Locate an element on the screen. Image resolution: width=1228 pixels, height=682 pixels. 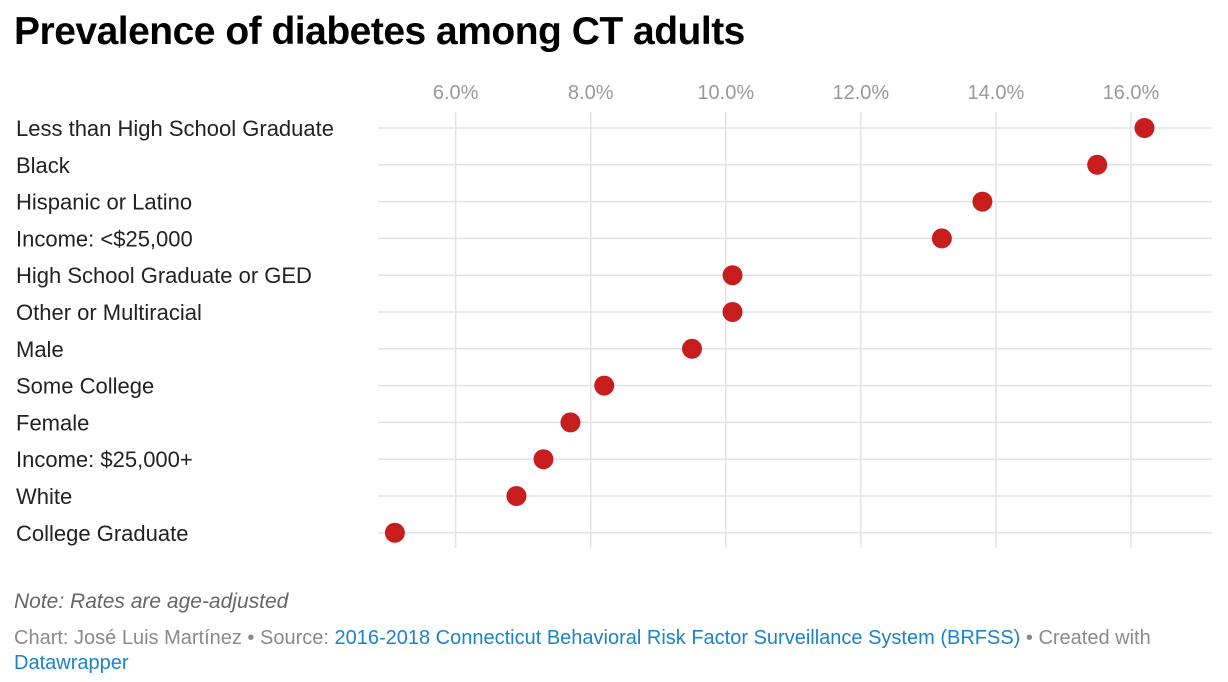
datawrapper-link: Datawrapper is located at coordinates (71, 663).